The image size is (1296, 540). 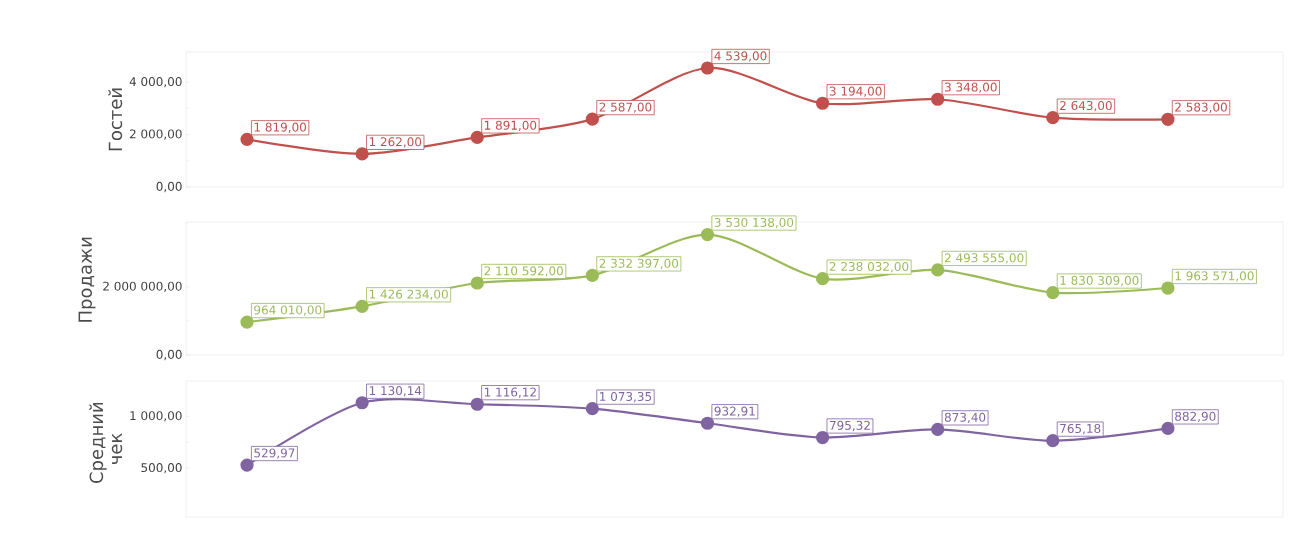 What do you see at coordinates (1195, 417) in the screenshot?
I see `data-label: 882,90` at bounding box center [1195, 417].